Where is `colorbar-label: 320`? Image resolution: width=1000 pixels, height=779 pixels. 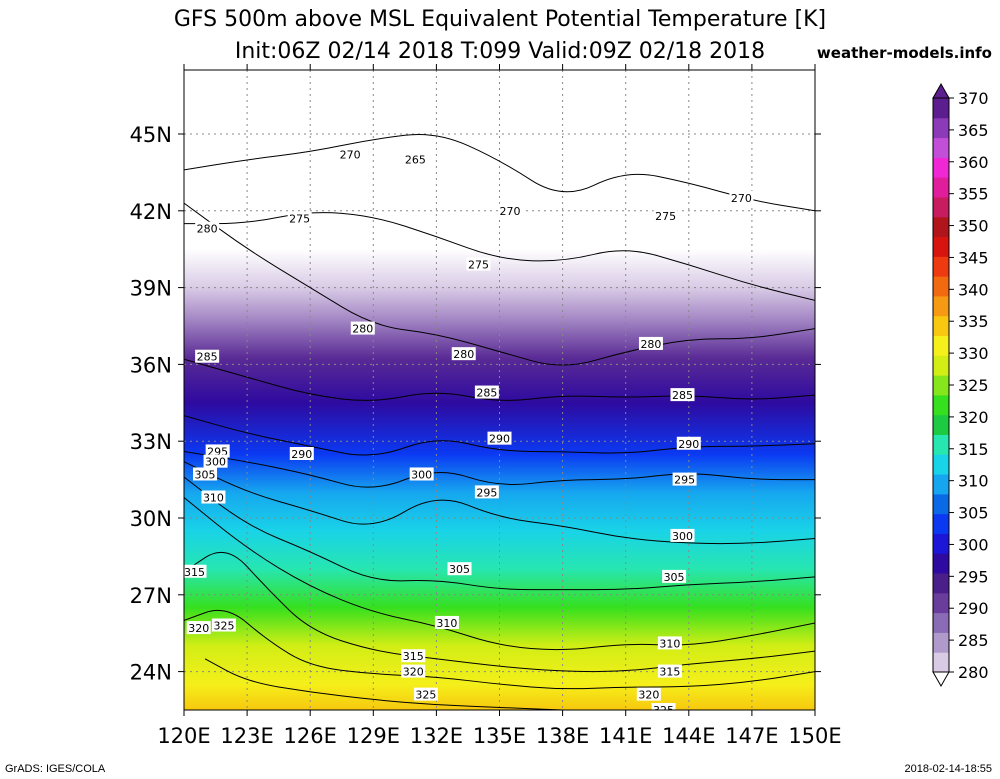
colorbar-label: 320 is located at coordinates (973, 417).